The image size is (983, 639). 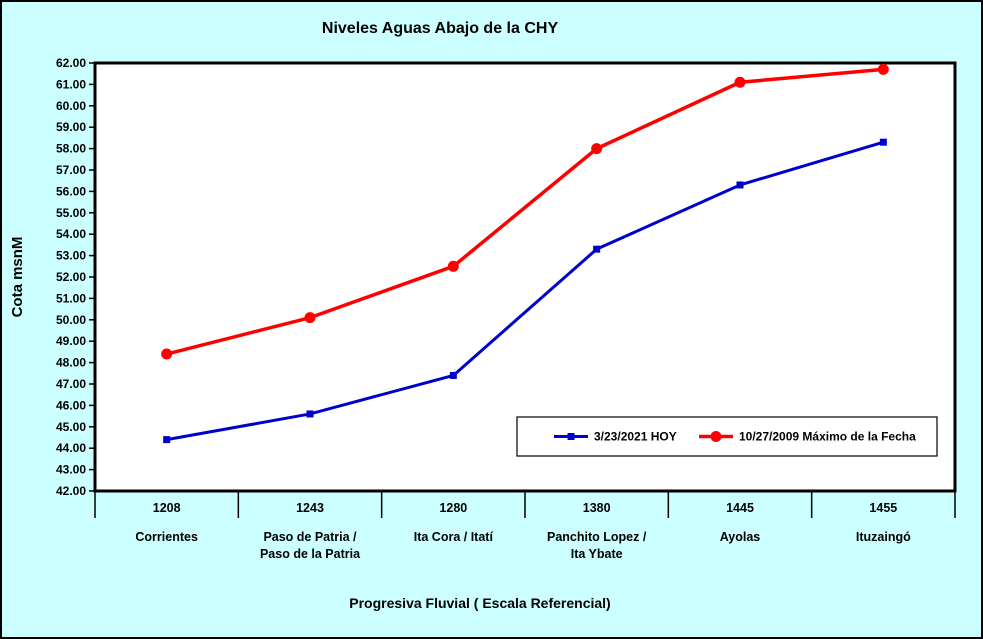 I want to click on y-tick-label: 51.00, so click(x=71, y=298).